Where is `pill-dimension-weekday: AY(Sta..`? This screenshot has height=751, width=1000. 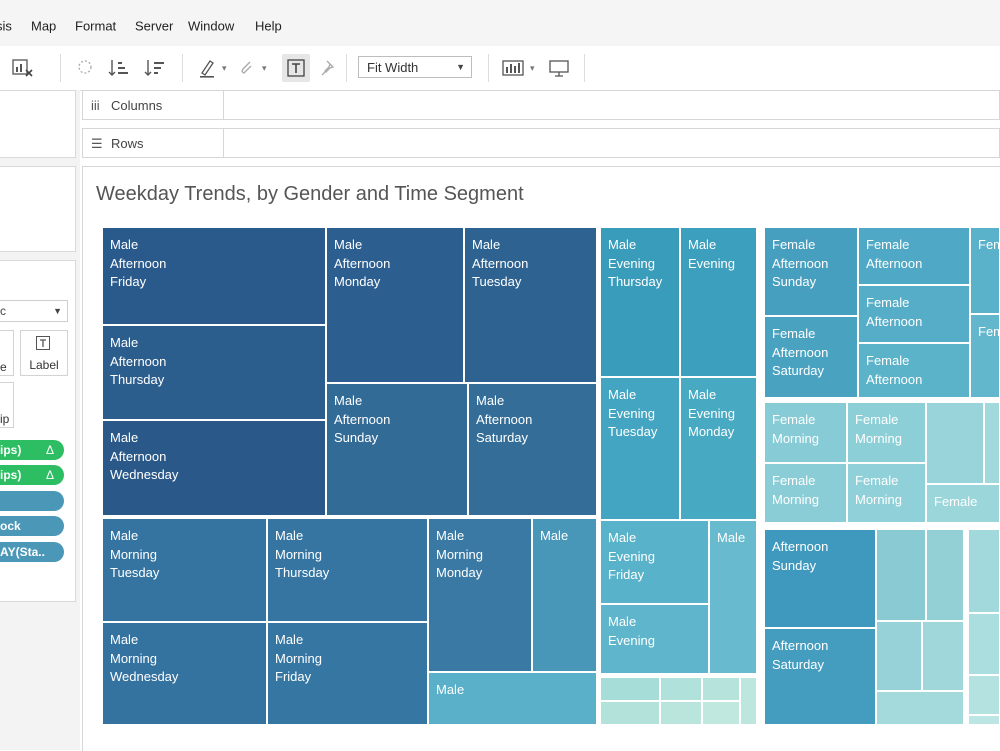 pill-dimension-weekday: AY(Sta.. is located at coordinates (32, 552).